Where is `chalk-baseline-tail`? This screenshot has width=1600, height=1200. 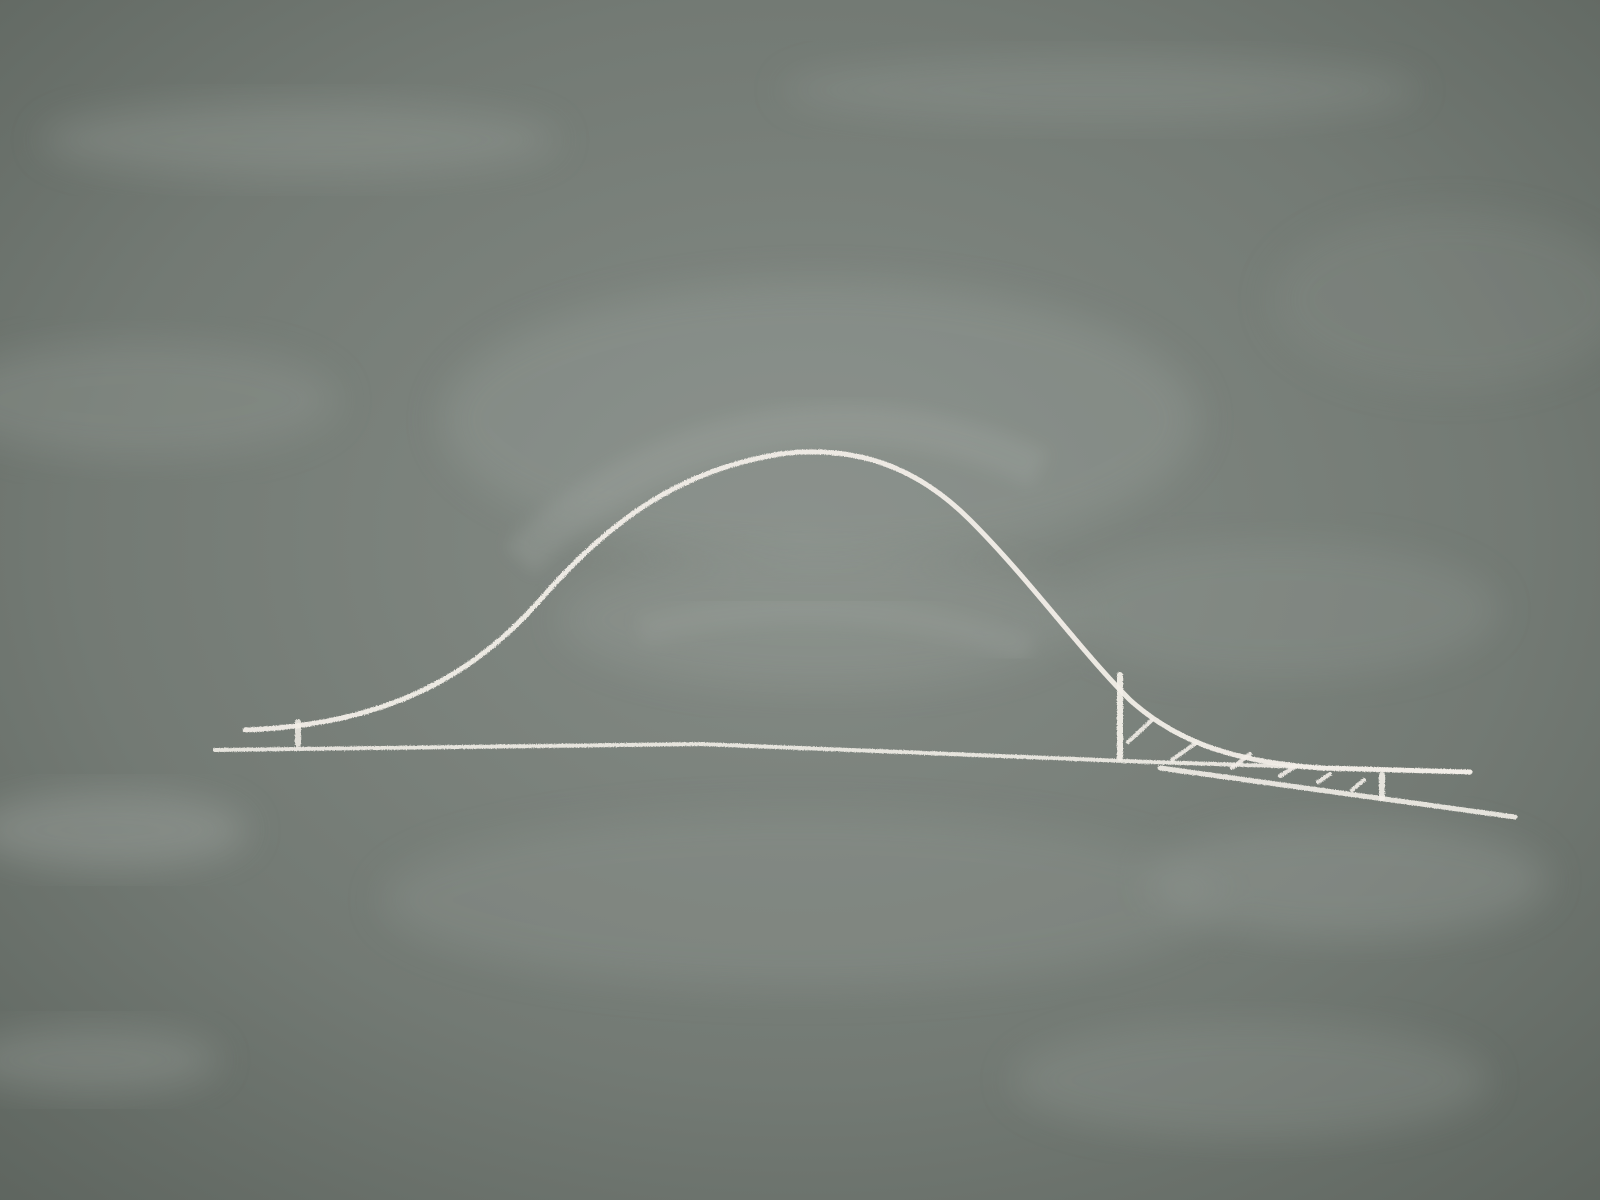
chalk-baseline-tail is located at coordinates (1337, 792).